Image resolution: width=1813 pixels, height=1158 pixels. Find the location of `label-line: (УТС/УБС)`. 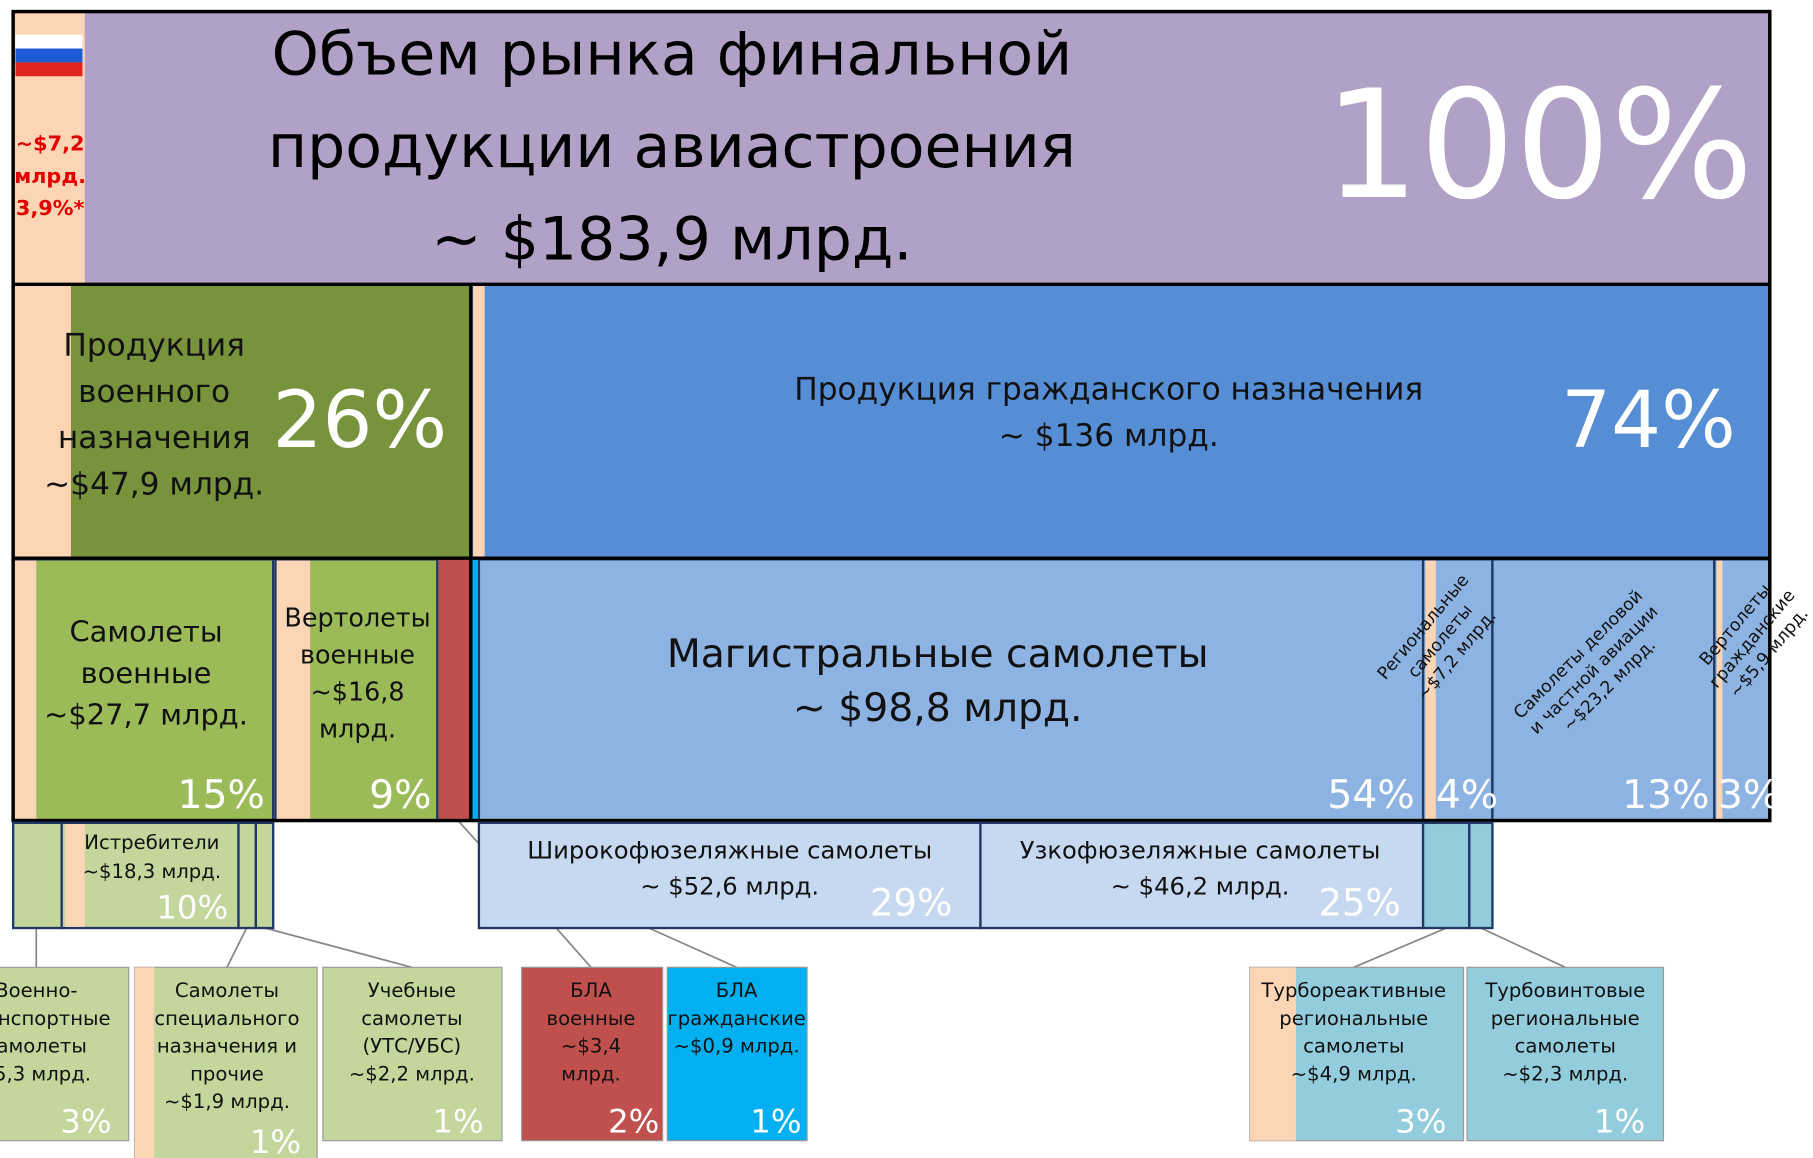

label-line: (УТС/УБС) is located at coordinates (412, 1046).